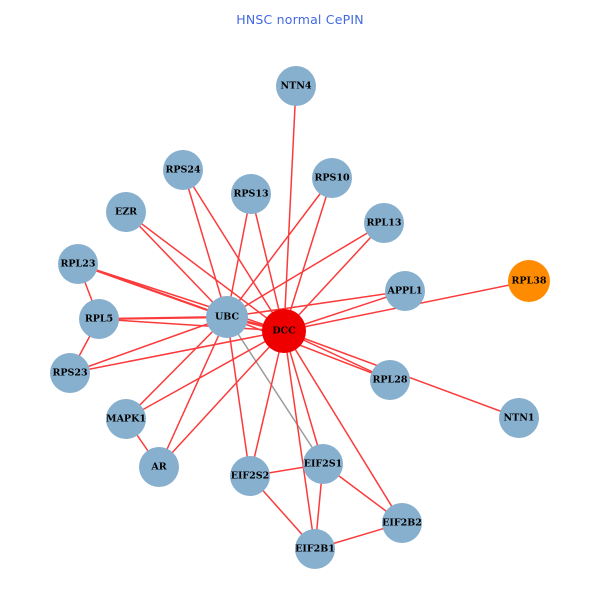  I want to click on graph-node-ubc: UBC, so click(227, 317).